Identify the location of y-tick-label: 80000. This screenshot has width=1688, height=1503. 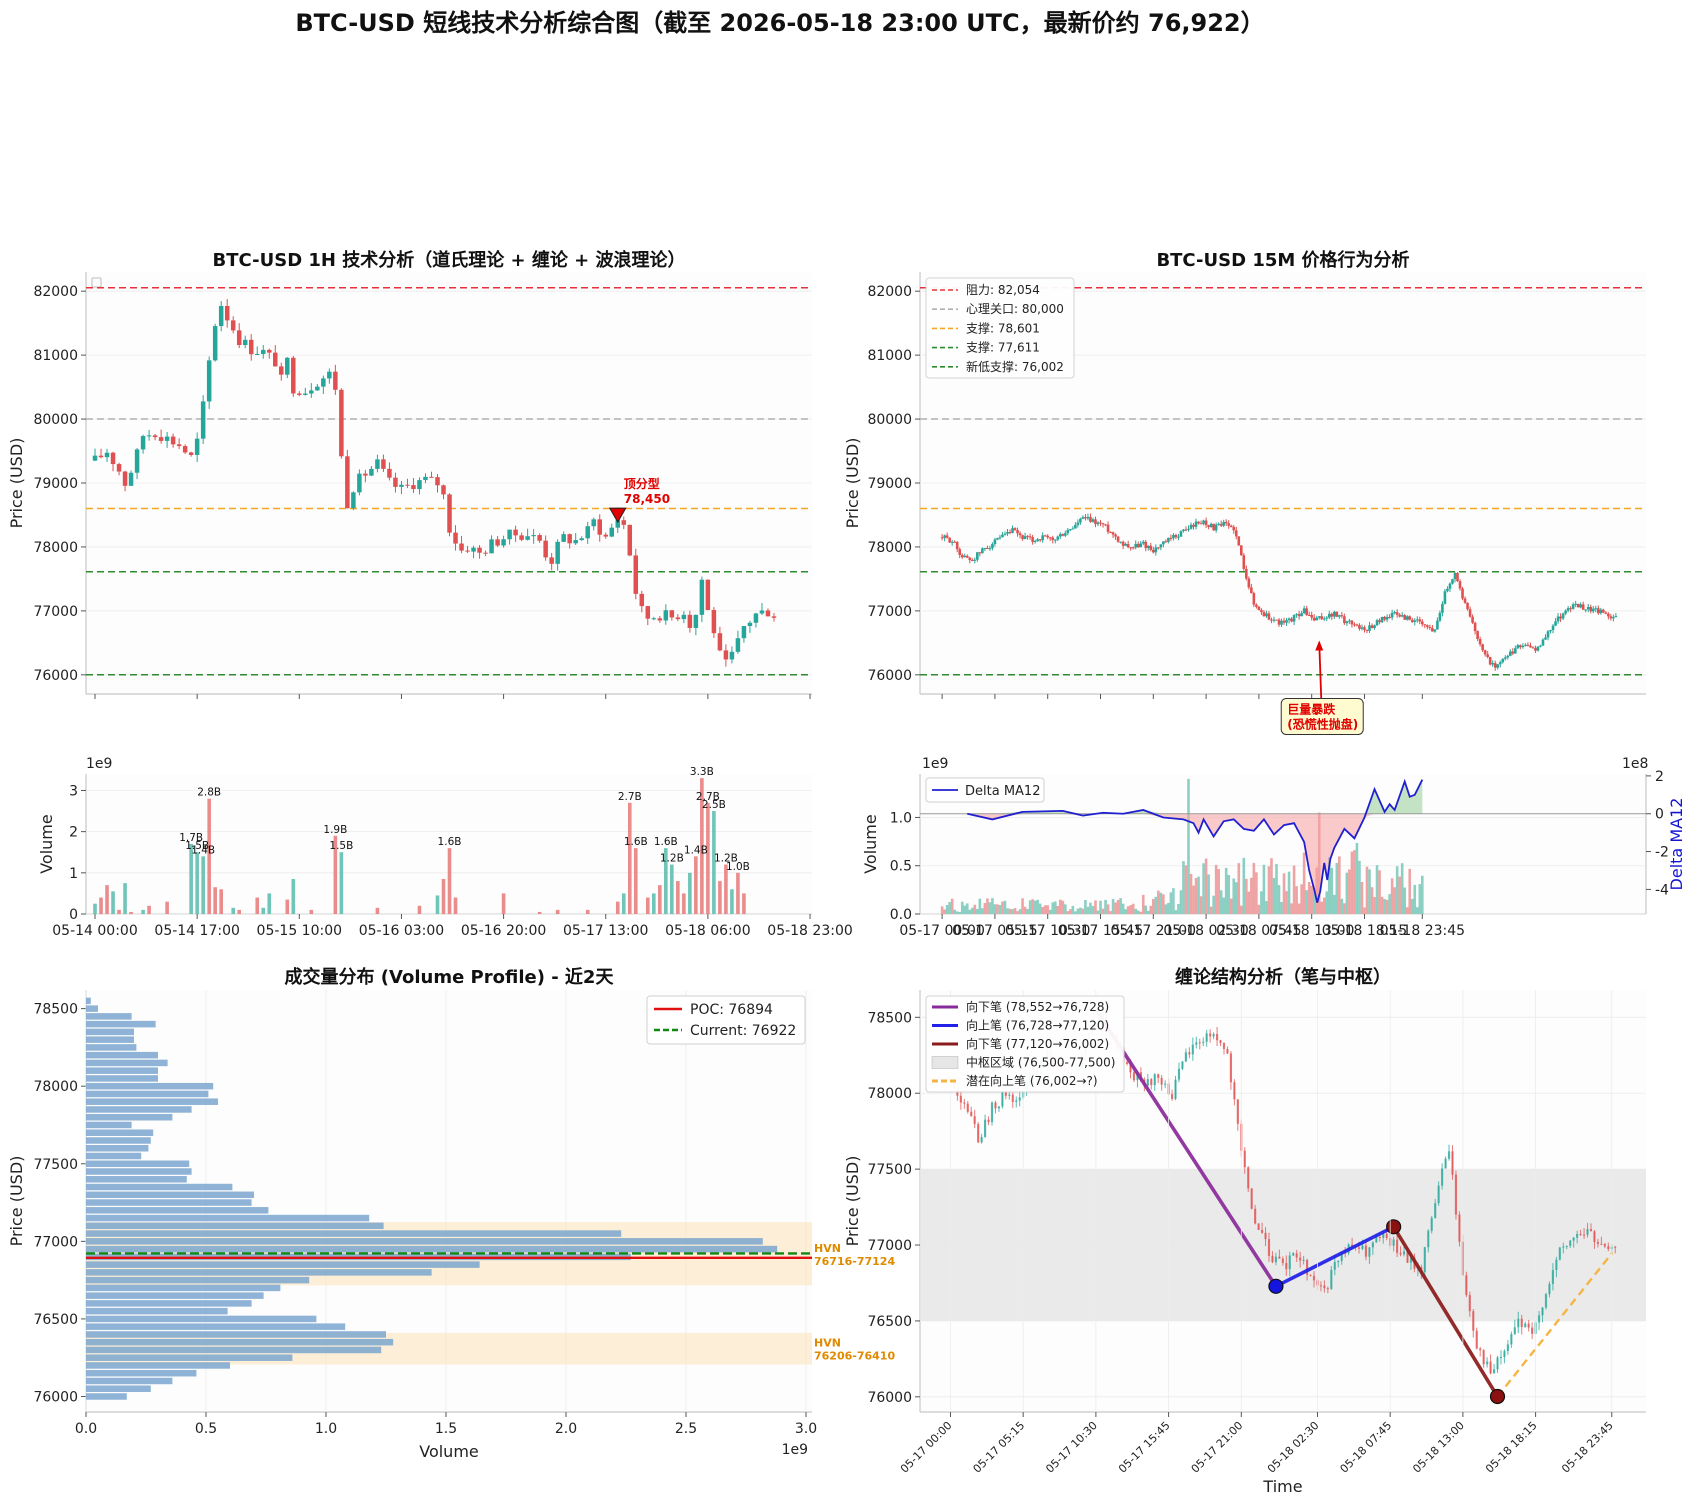
(889, 420).